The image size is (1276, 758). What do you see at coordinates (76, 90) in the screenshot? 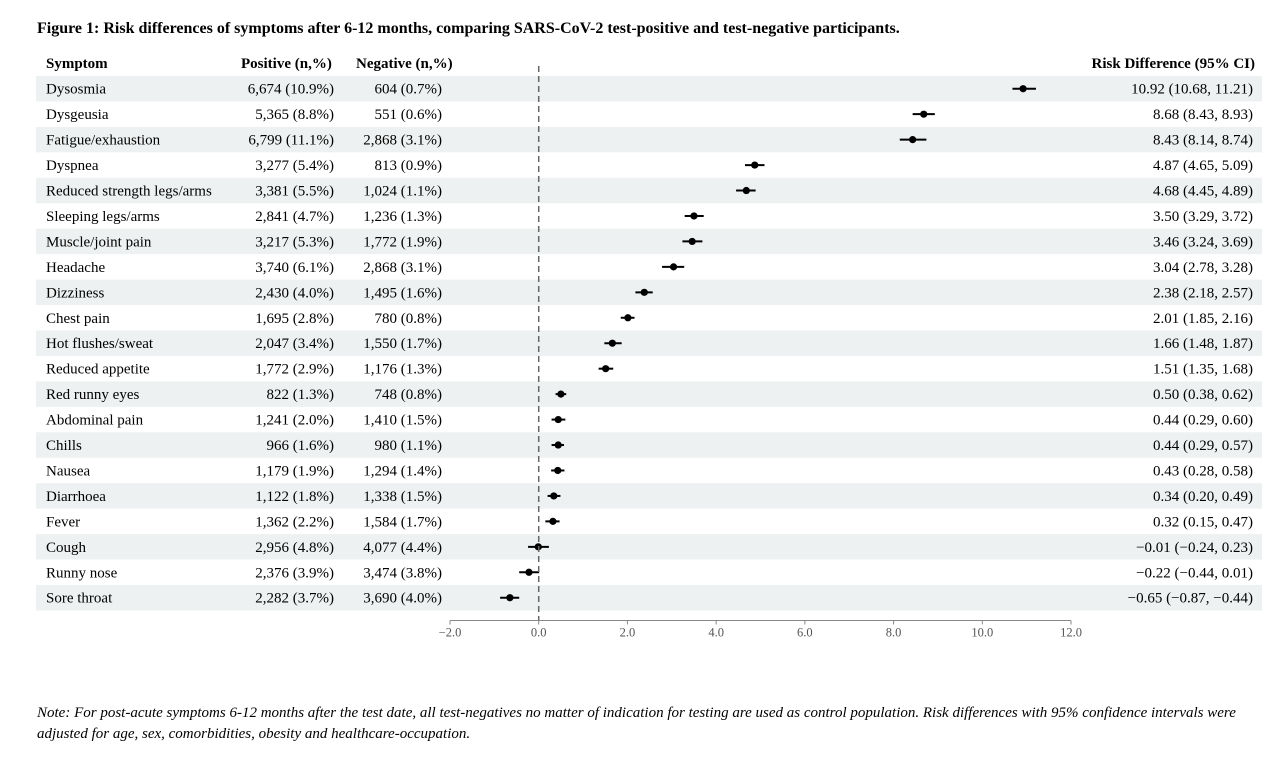
I see `symptom-label: Dysosmia` at bounding box center [76, 90].